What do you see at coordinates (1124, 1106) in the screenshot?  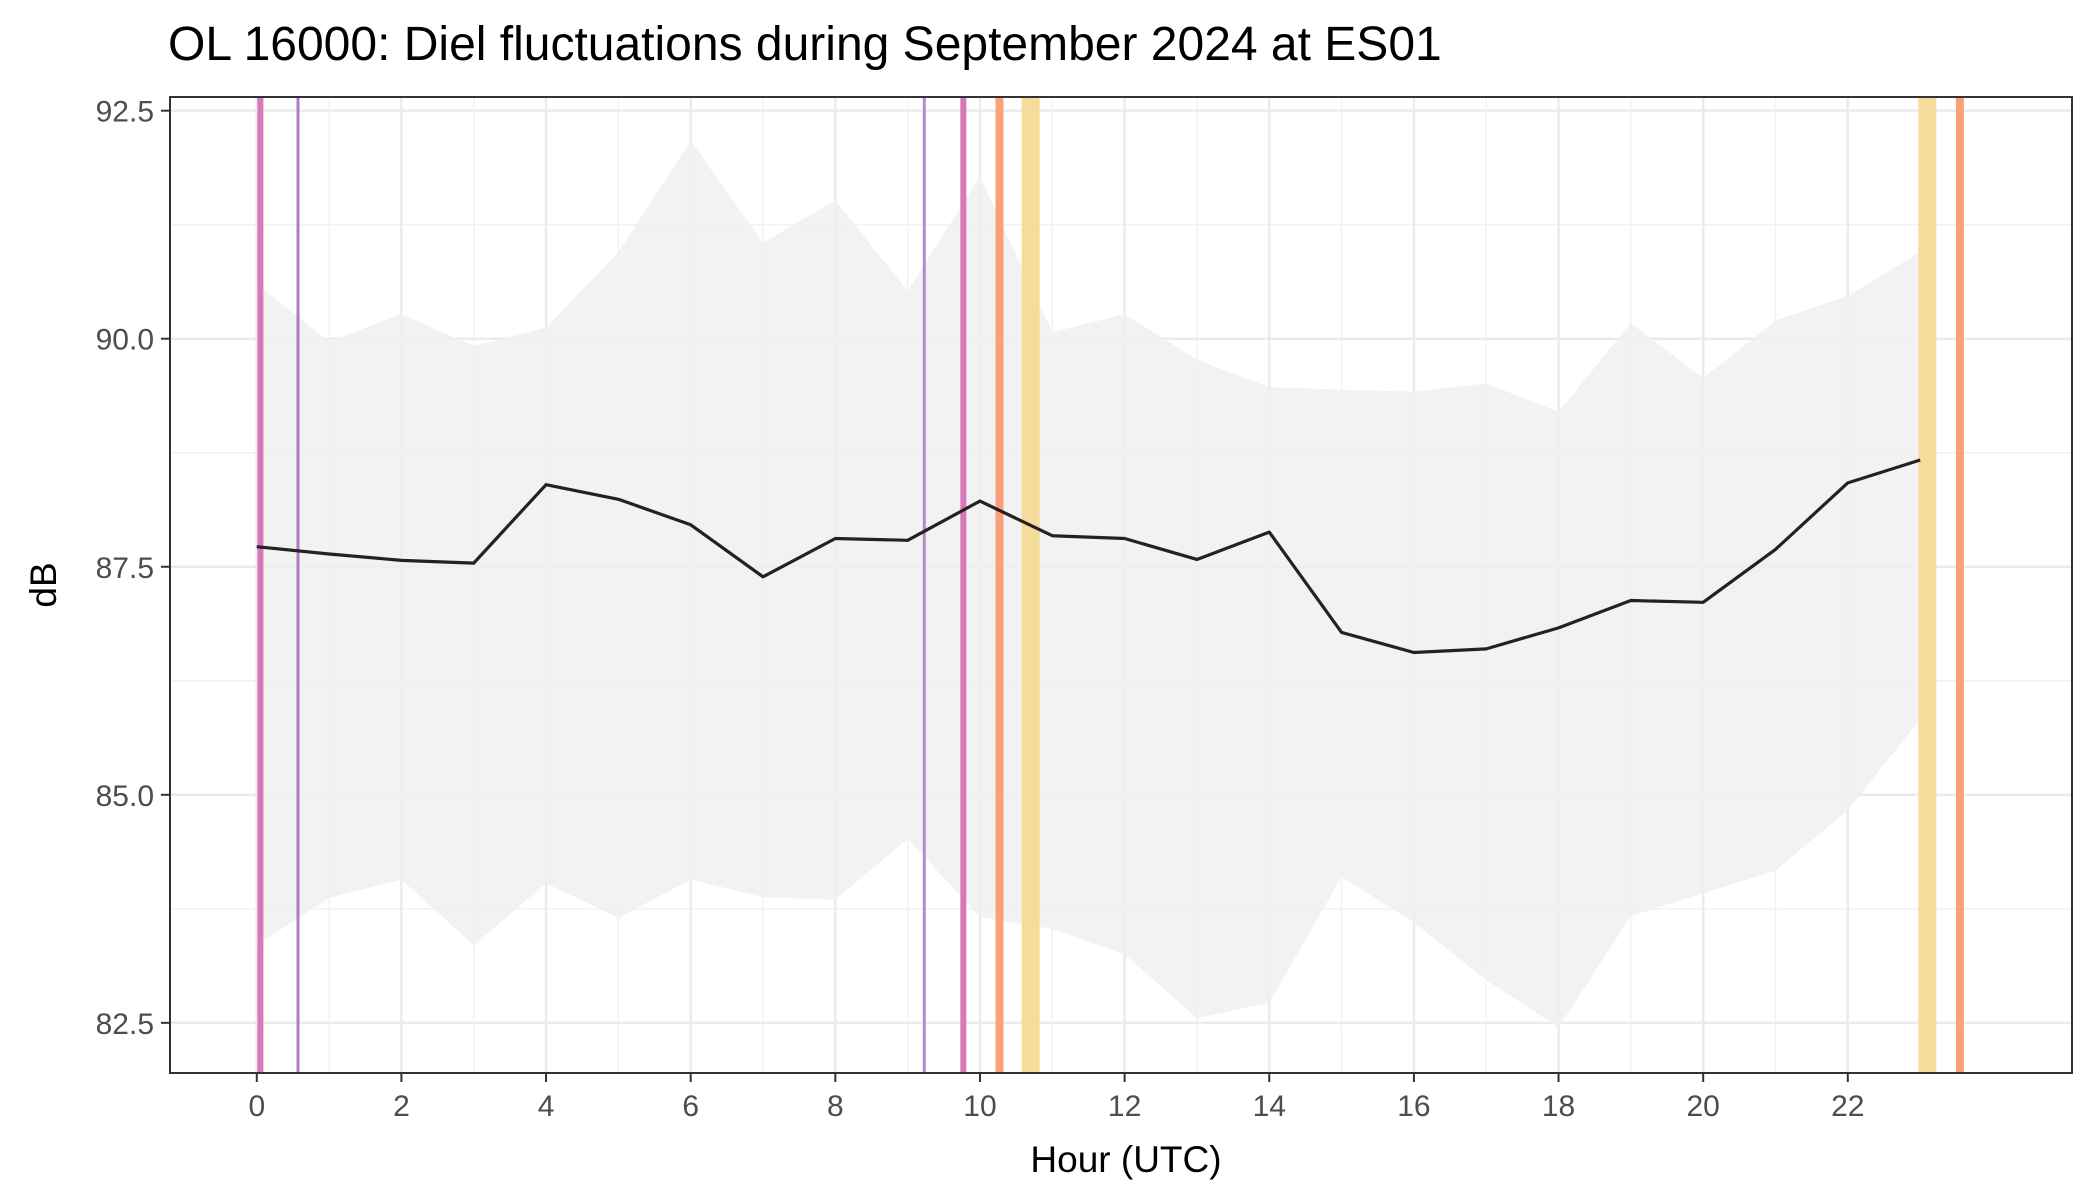 I see `x-tick-label: 12` at bounding box center [1124, 1106].